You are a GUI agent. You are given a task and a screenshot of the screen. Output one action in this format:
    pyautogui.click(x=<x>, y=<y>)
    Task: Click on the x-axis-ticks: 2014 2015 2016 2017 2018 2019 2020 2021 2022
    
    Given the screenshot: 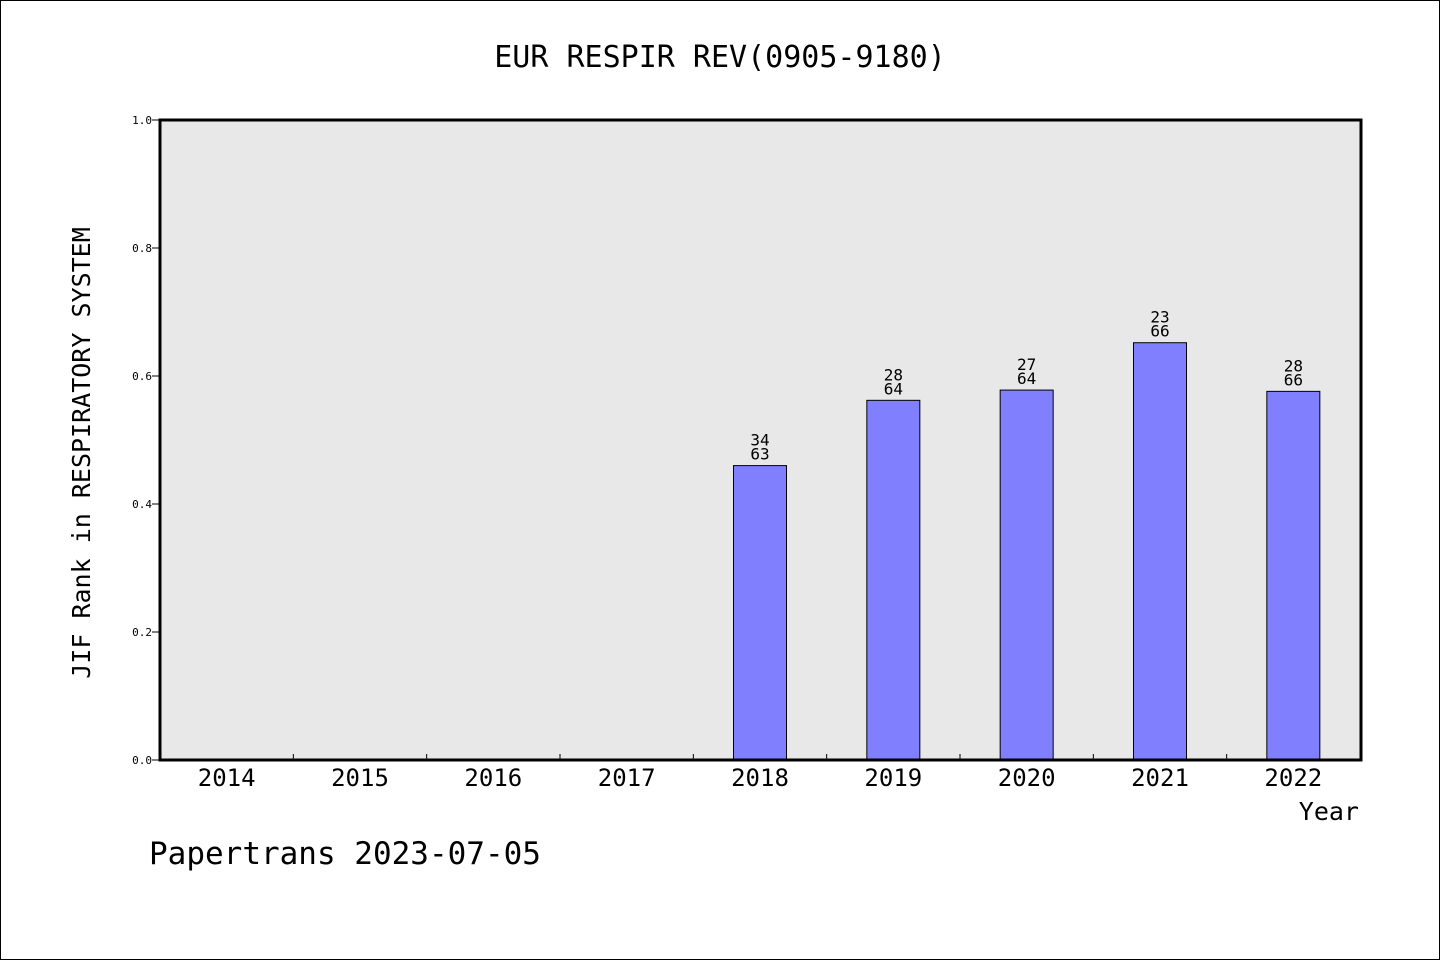 What is the action you would take?
    pyautogui.click(x=760, y=773)
    